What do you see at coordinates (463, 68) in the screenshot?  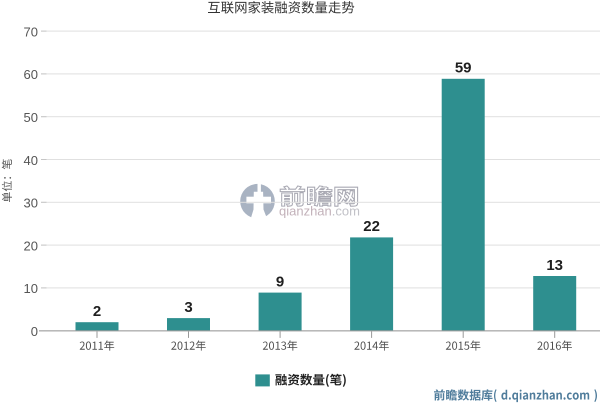 I see `svg-text: 59` at bounding box center [463, 68].